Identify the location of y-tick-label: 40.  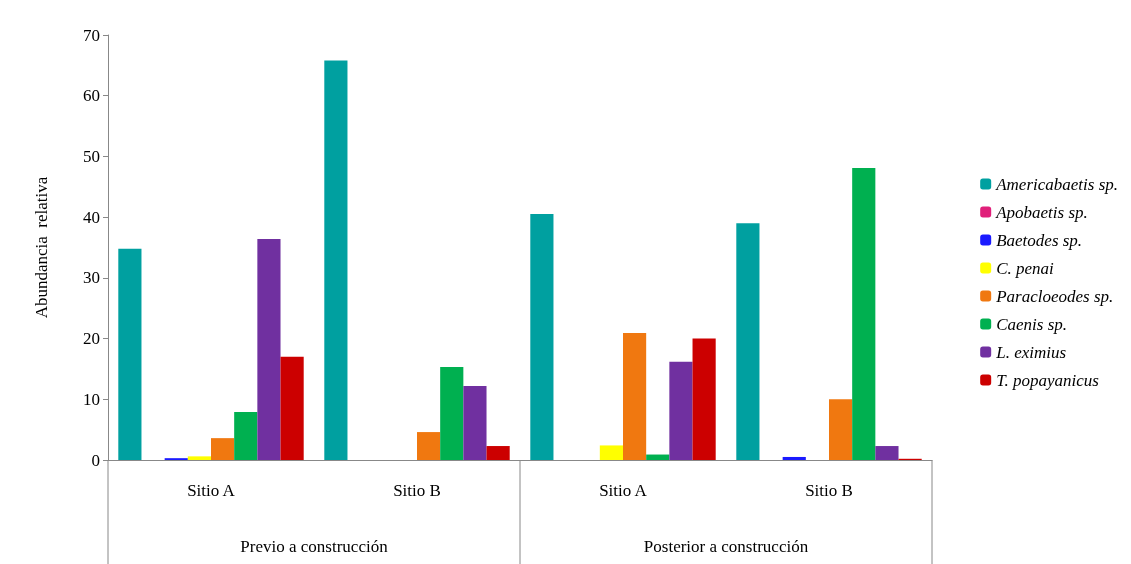
(91, 217).